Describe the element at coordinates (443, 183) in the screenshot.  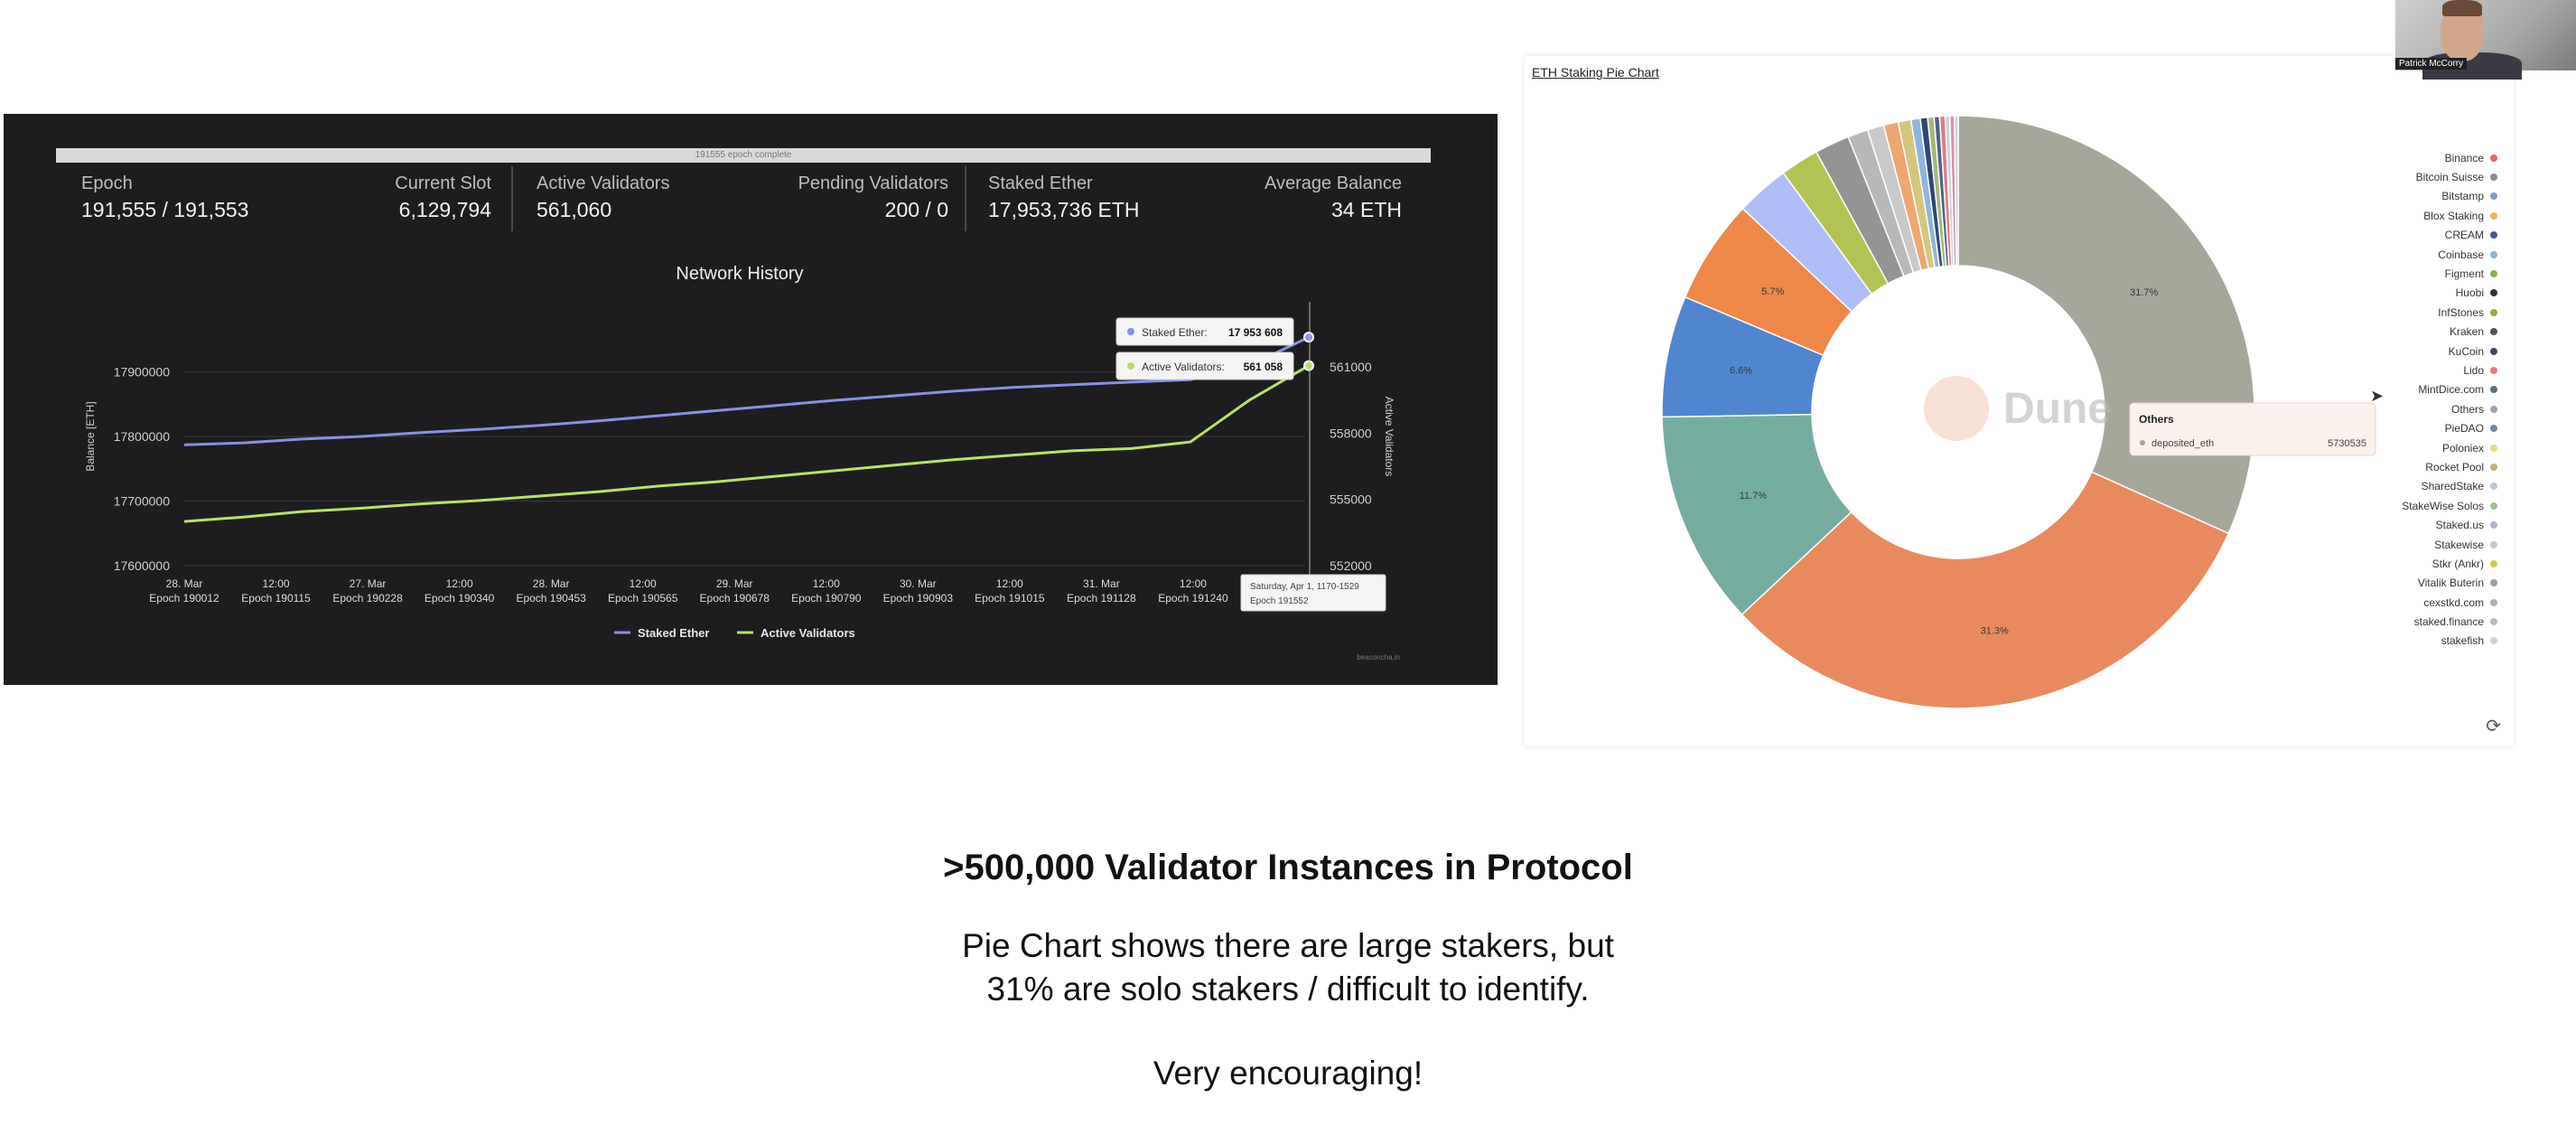
I see `stat-label: Current Slot` at that location.